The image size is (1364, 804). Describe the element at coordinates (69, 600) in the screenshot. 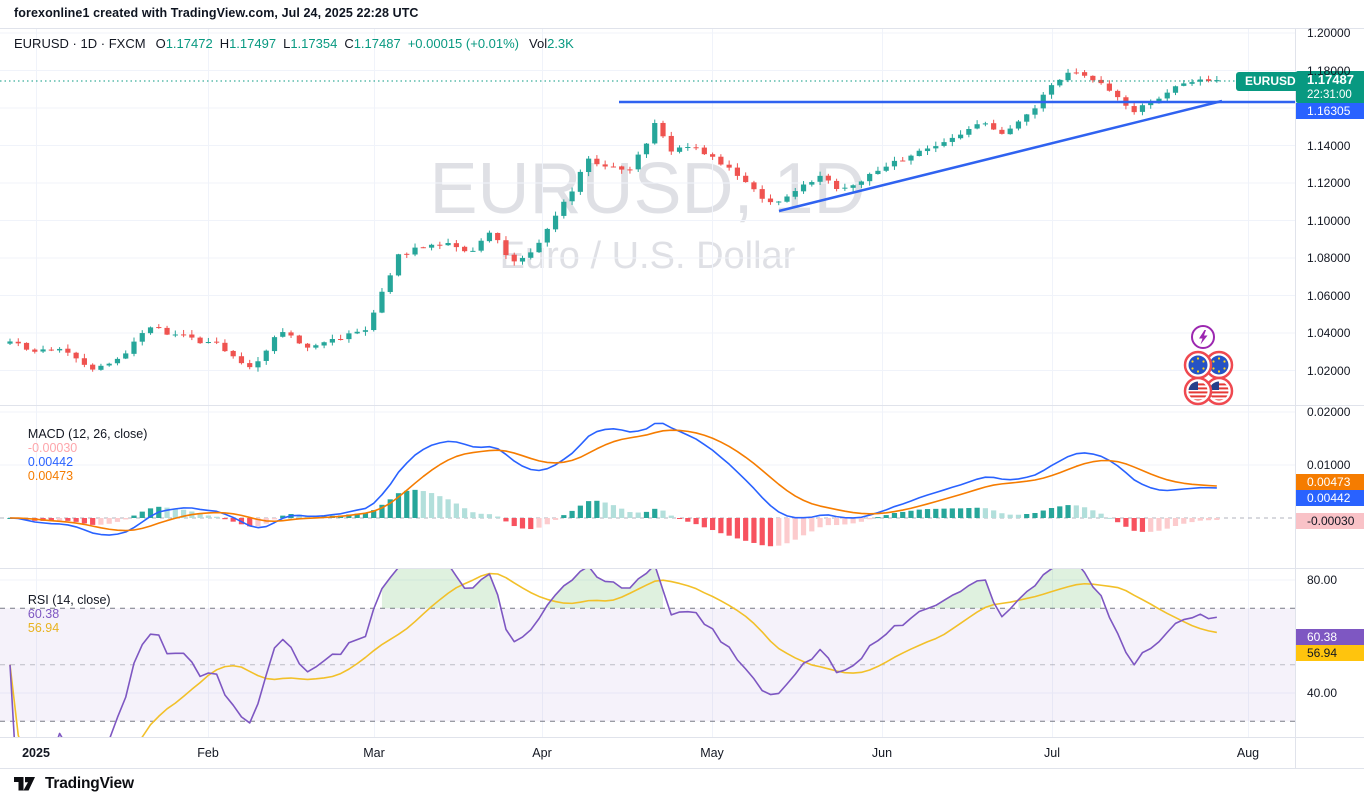

I see `rsi-title: RSI (14, close)` at that location.